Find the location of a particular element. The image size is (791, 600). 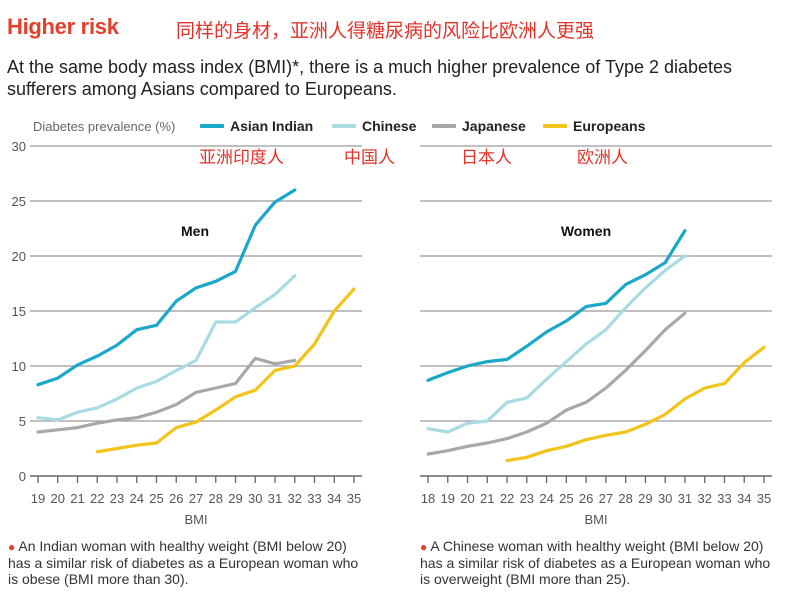

y-tick-label: 15 is located at coordinates (19, 311).